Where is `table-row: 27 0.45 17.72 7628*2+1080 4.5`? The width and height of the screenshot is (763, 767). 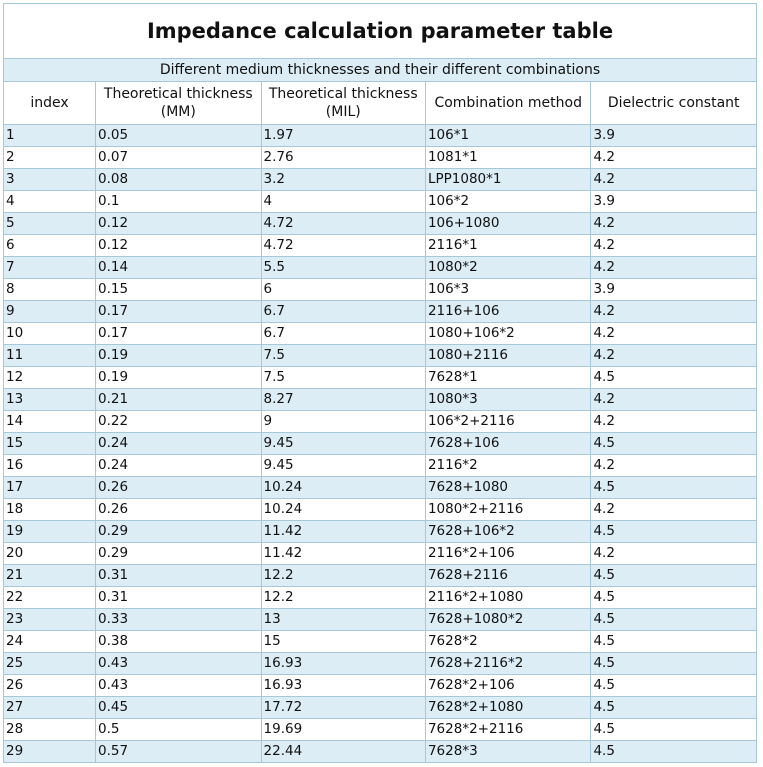 table-row: 27 0.45 17.72 7628*2+1080 4.5 is located at coordinates (379, 707).